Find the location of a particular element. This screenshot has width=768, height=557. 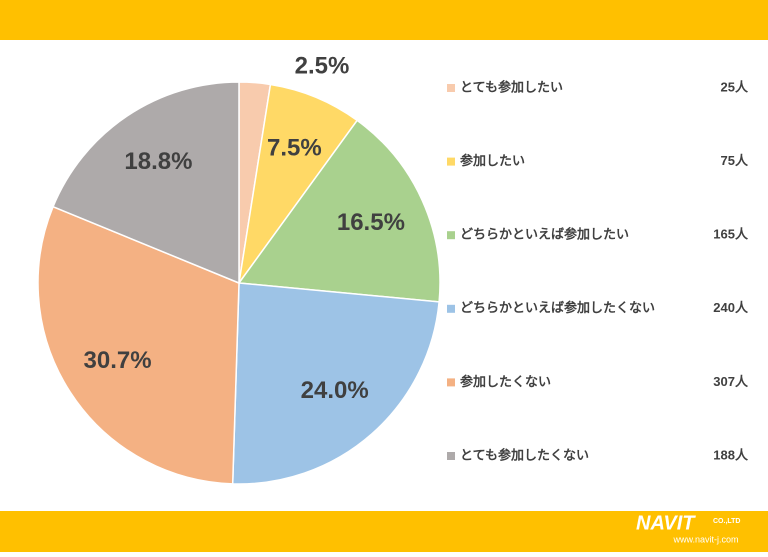

legend-label: どちらかといえば参加したい is located at coordinates (544, 234).